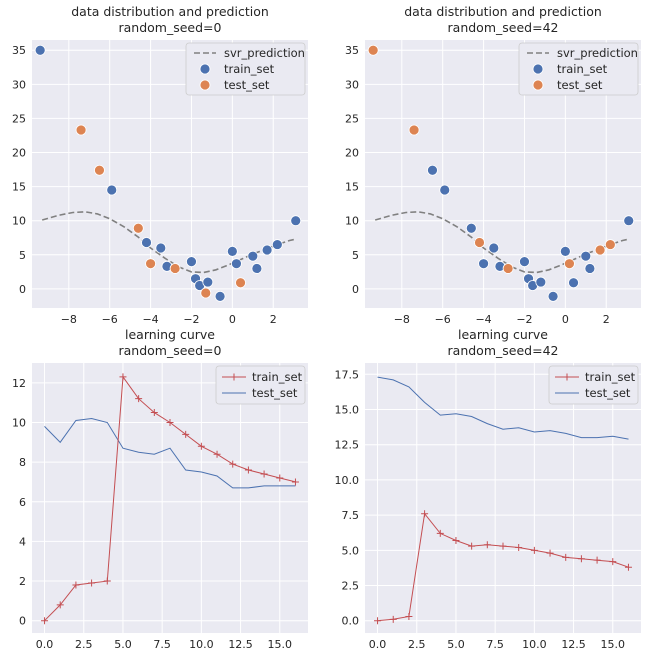  What do you see at coordinates (19, 383) in the screenshot?
I see `y-tick-label: 12` at bounding box center [19, 383].